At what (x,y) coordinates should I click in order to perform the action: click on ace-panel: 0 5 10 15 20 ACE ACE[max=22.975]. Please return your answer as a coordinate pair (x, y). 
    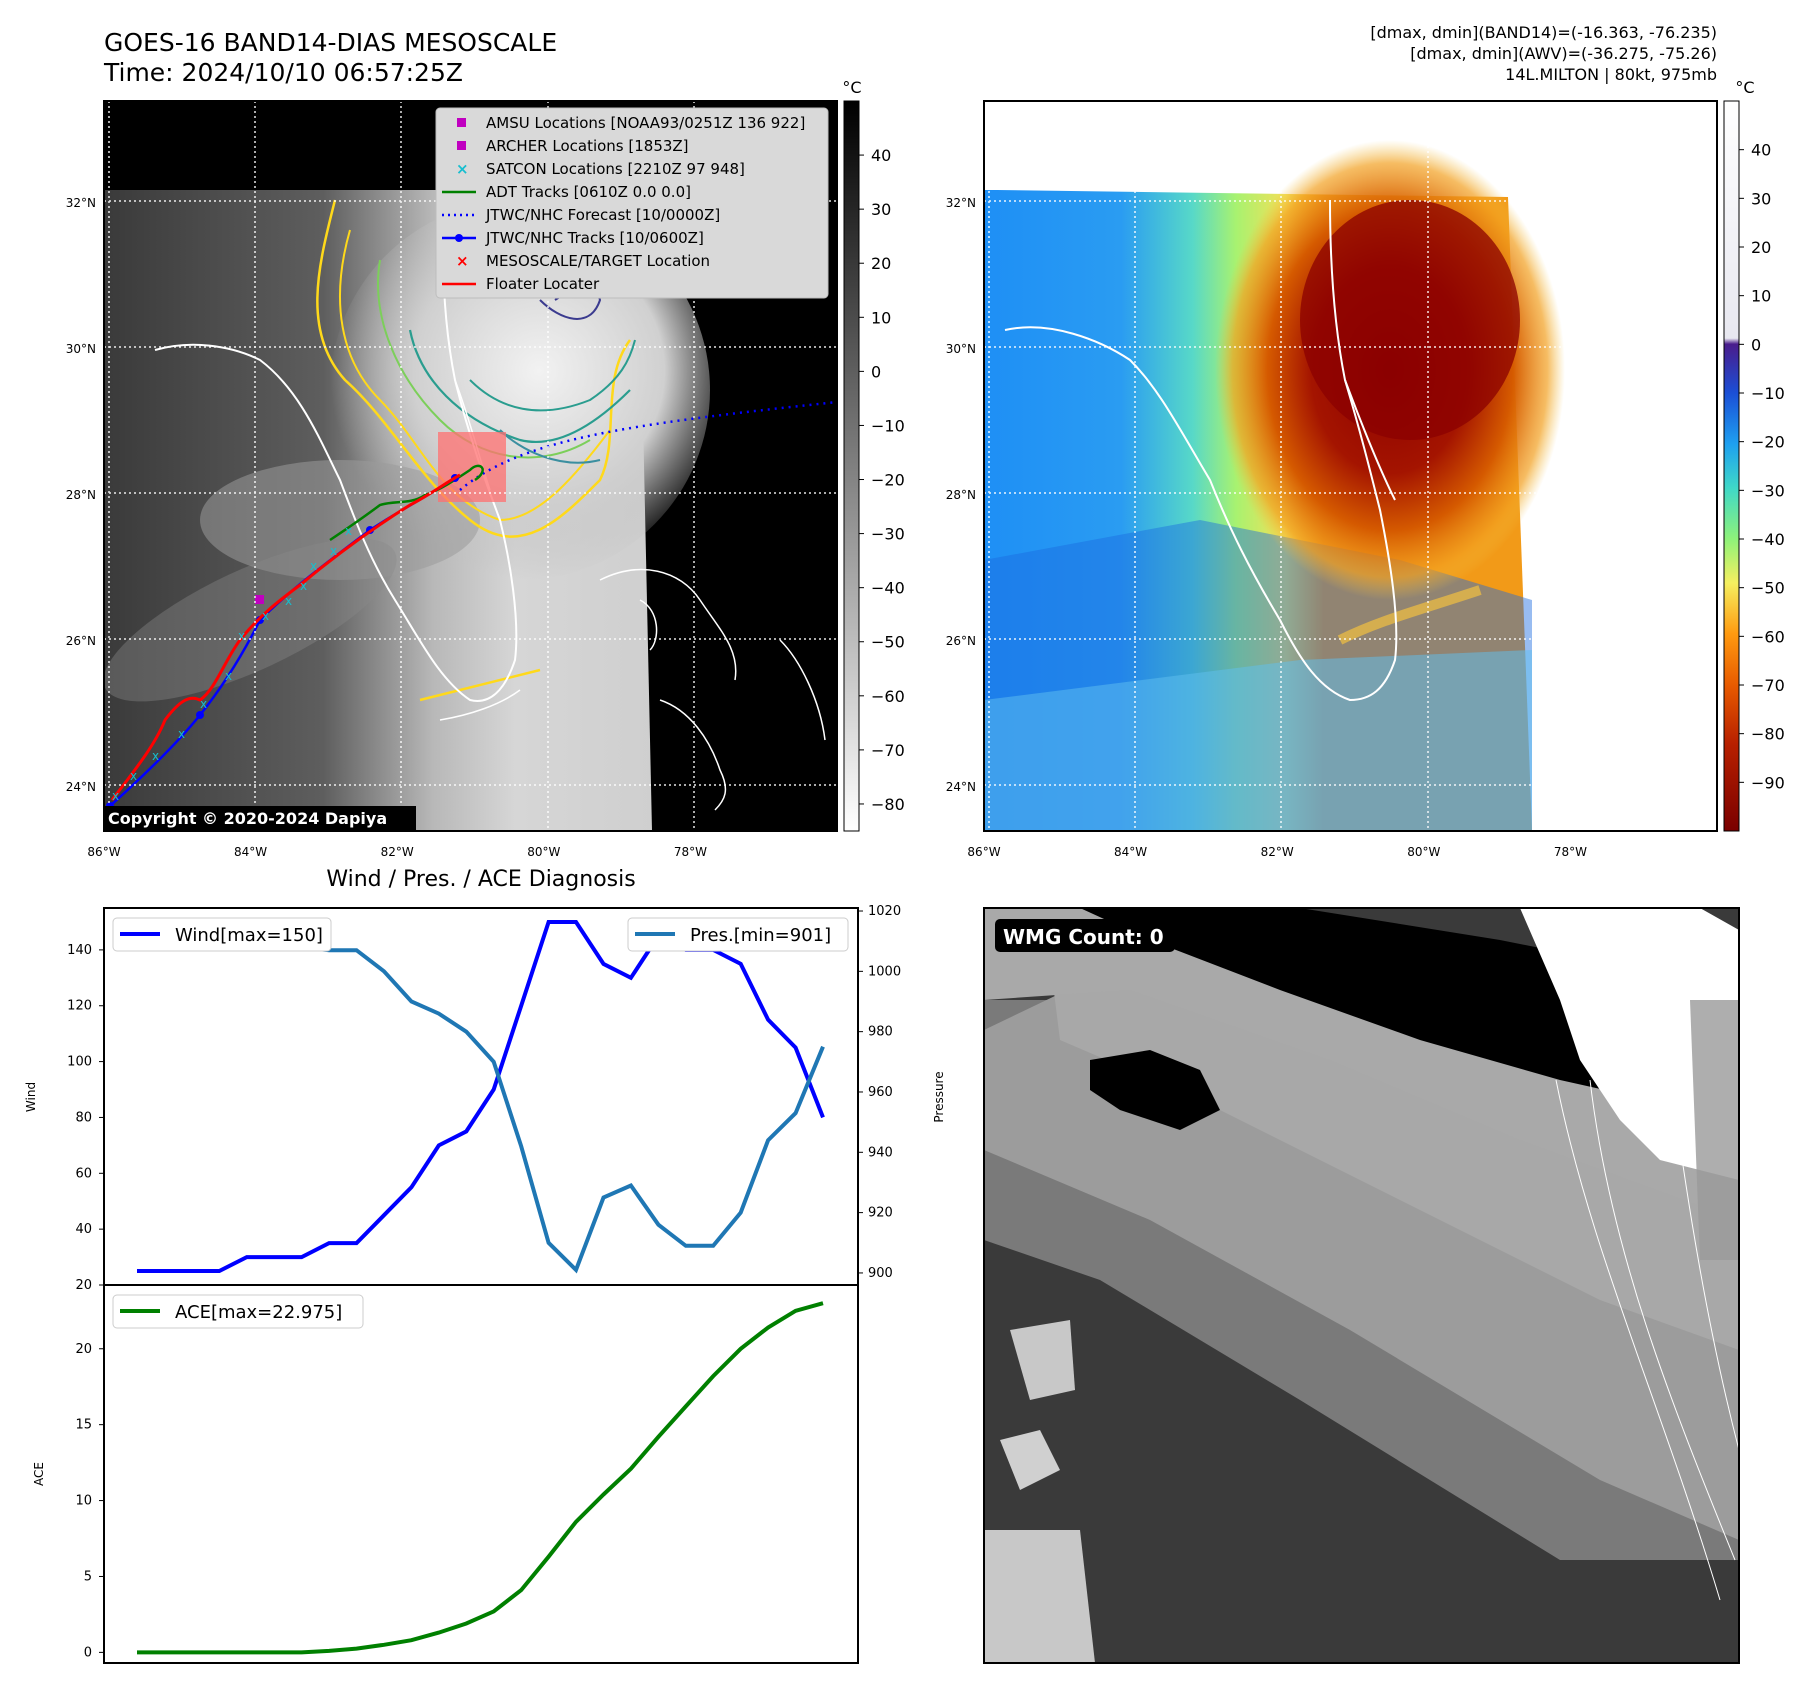
    Looking at the image, I should click on (445, 1474).